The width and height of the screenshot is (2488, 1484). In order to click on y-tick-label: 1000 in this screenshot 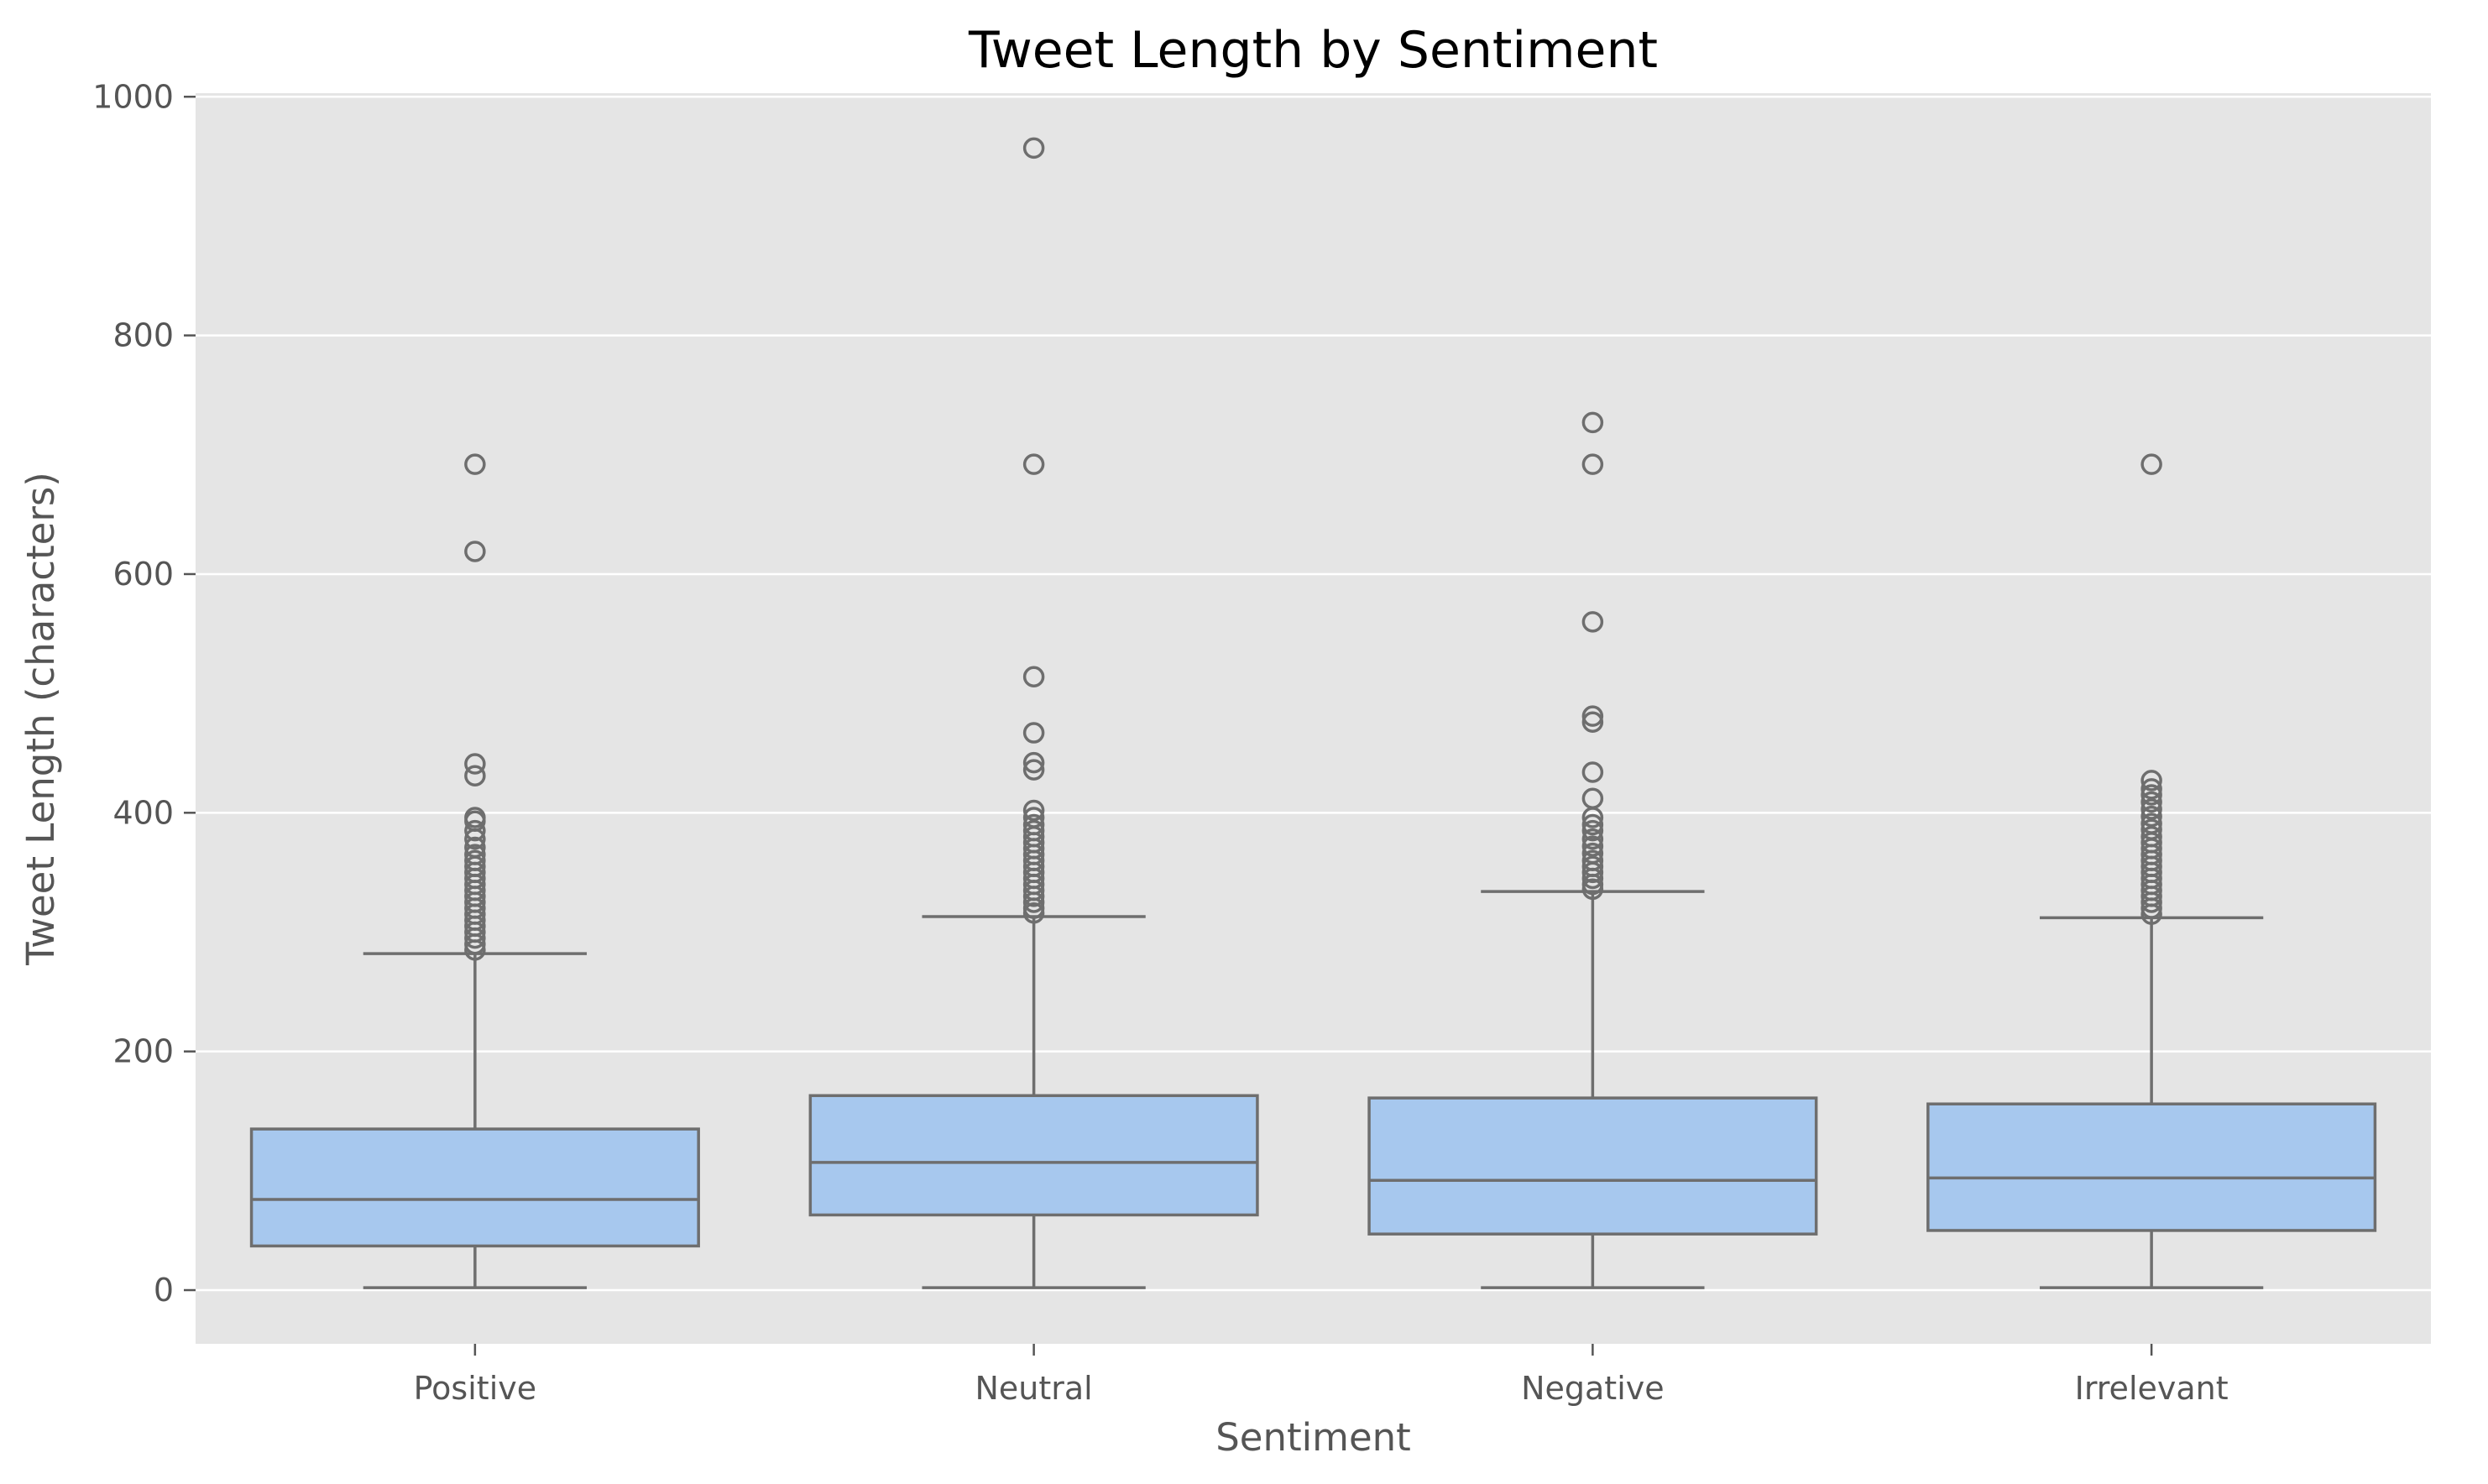, I will do `click(133, 96)`.